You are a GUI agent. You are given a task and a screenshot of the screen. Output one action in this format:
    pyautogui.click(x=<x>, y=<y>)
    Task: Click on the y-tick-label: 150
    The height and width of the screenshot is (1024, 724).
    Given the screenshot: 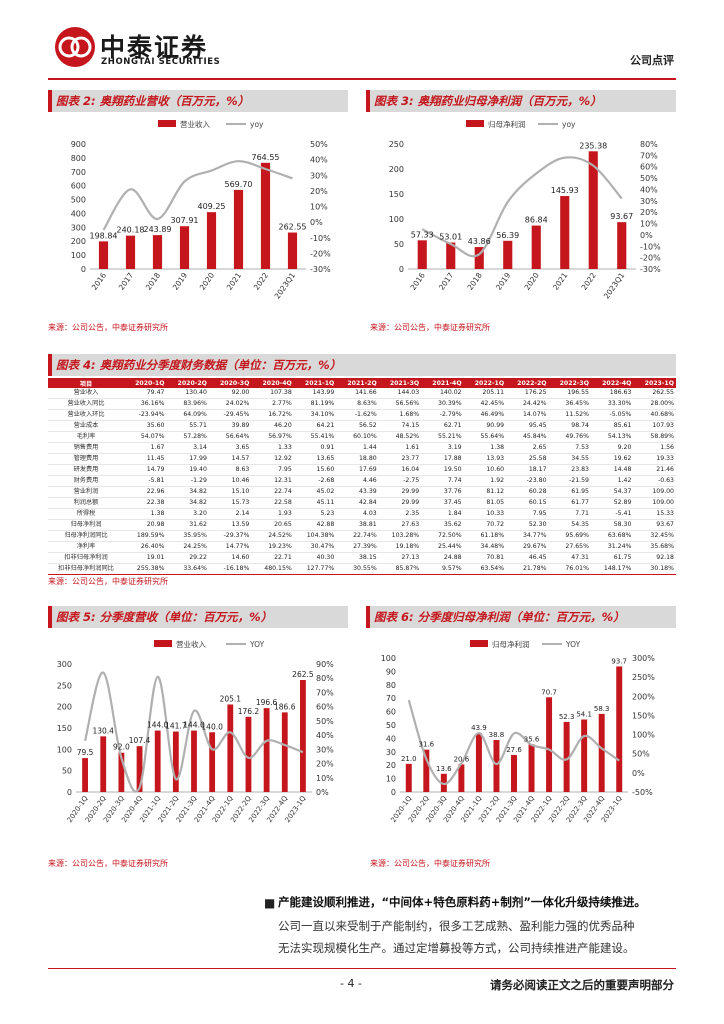 What is the action you would take?
    pyautogui.click(x=64, y=728)
    